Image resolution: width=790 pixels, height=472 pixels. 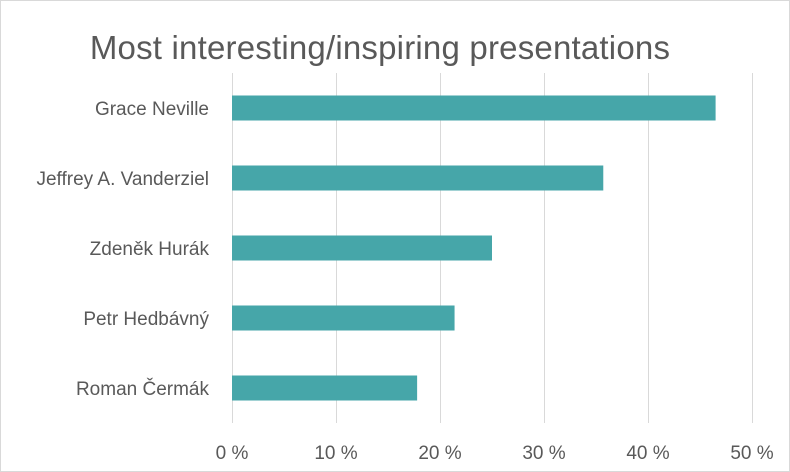 What do you see at coordinates (152, 109) in the screenshot?
I see `category-label: Grace Neville` at bounding box center [152, 109].